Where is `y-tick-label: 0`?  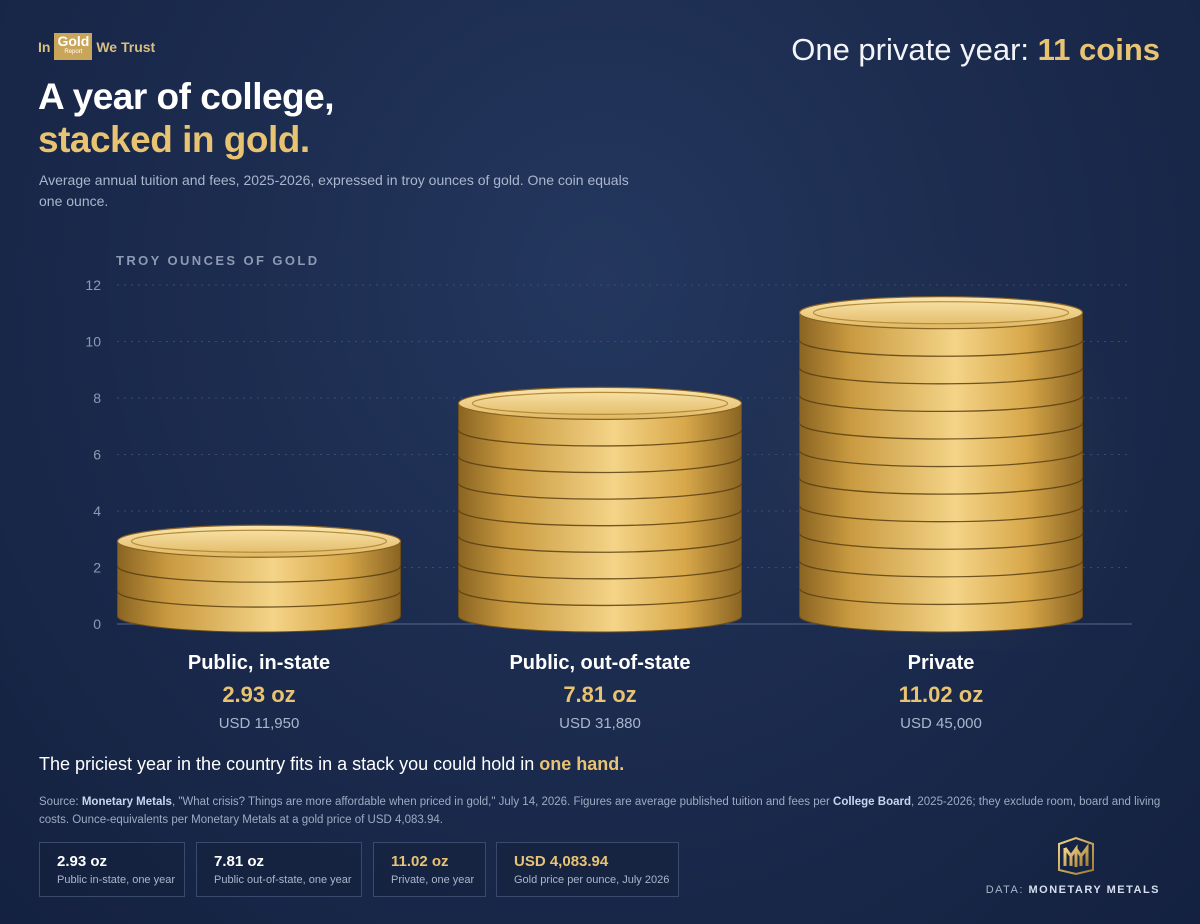 y-tick-label: 0 is located at coordinates (97, 624).